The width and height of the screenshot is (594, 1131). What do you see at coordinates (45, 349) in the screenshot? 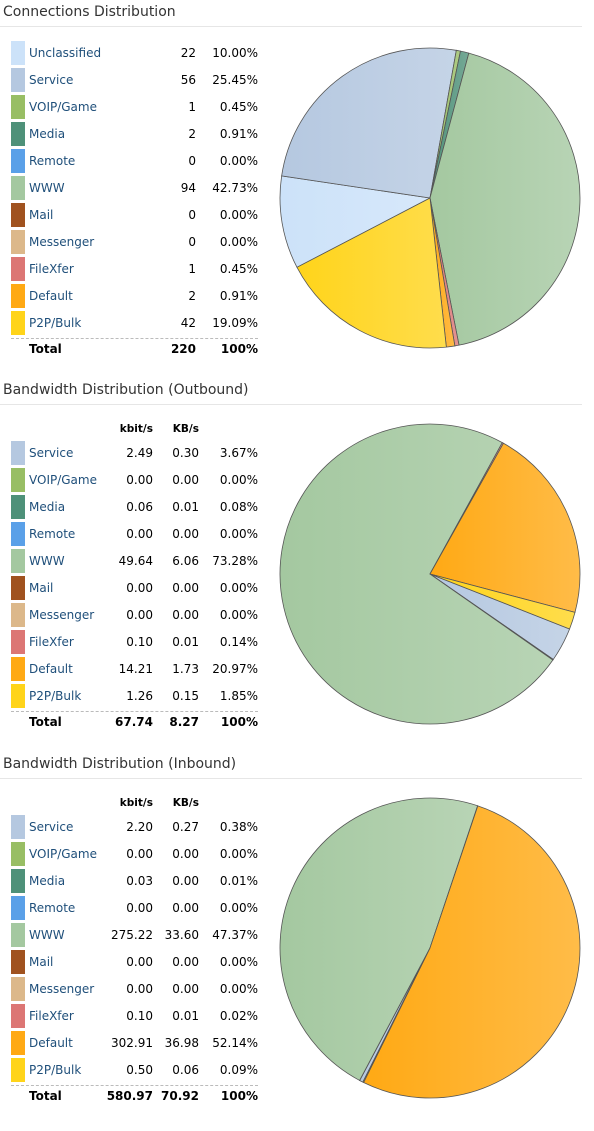
I see `total-label: Total` at bounding box center [45, 349].